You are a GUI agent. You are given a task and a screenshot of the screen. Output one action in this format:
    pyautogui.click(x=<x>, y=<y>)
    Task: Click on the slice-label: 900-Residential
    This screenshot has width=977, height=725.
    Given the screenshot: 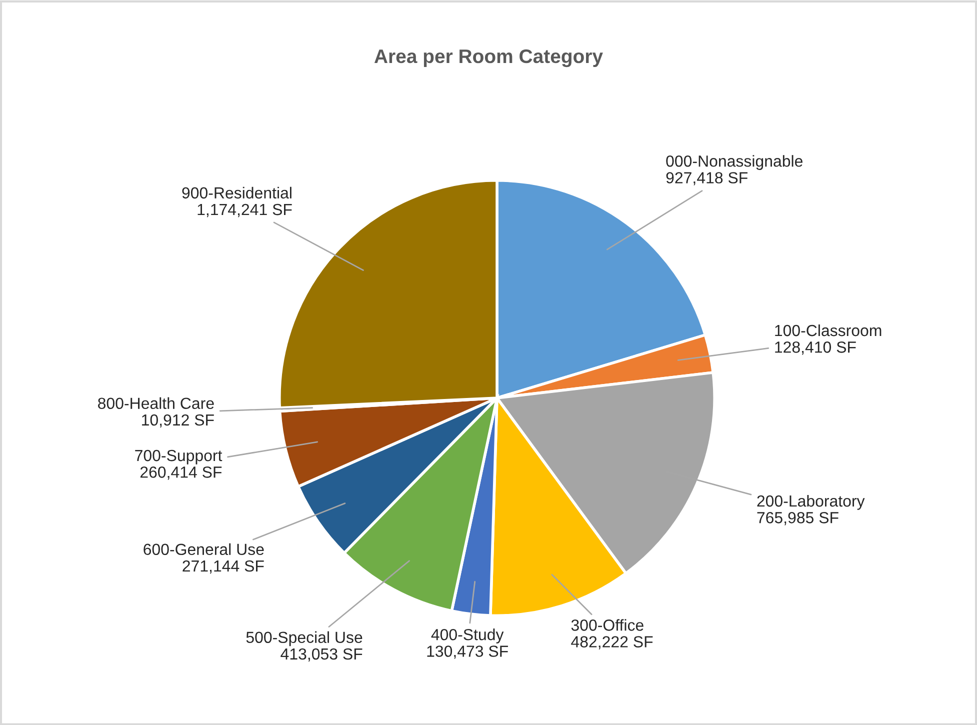 What is the action you would take?
    pyautogui.click(x=237, y=192)
    